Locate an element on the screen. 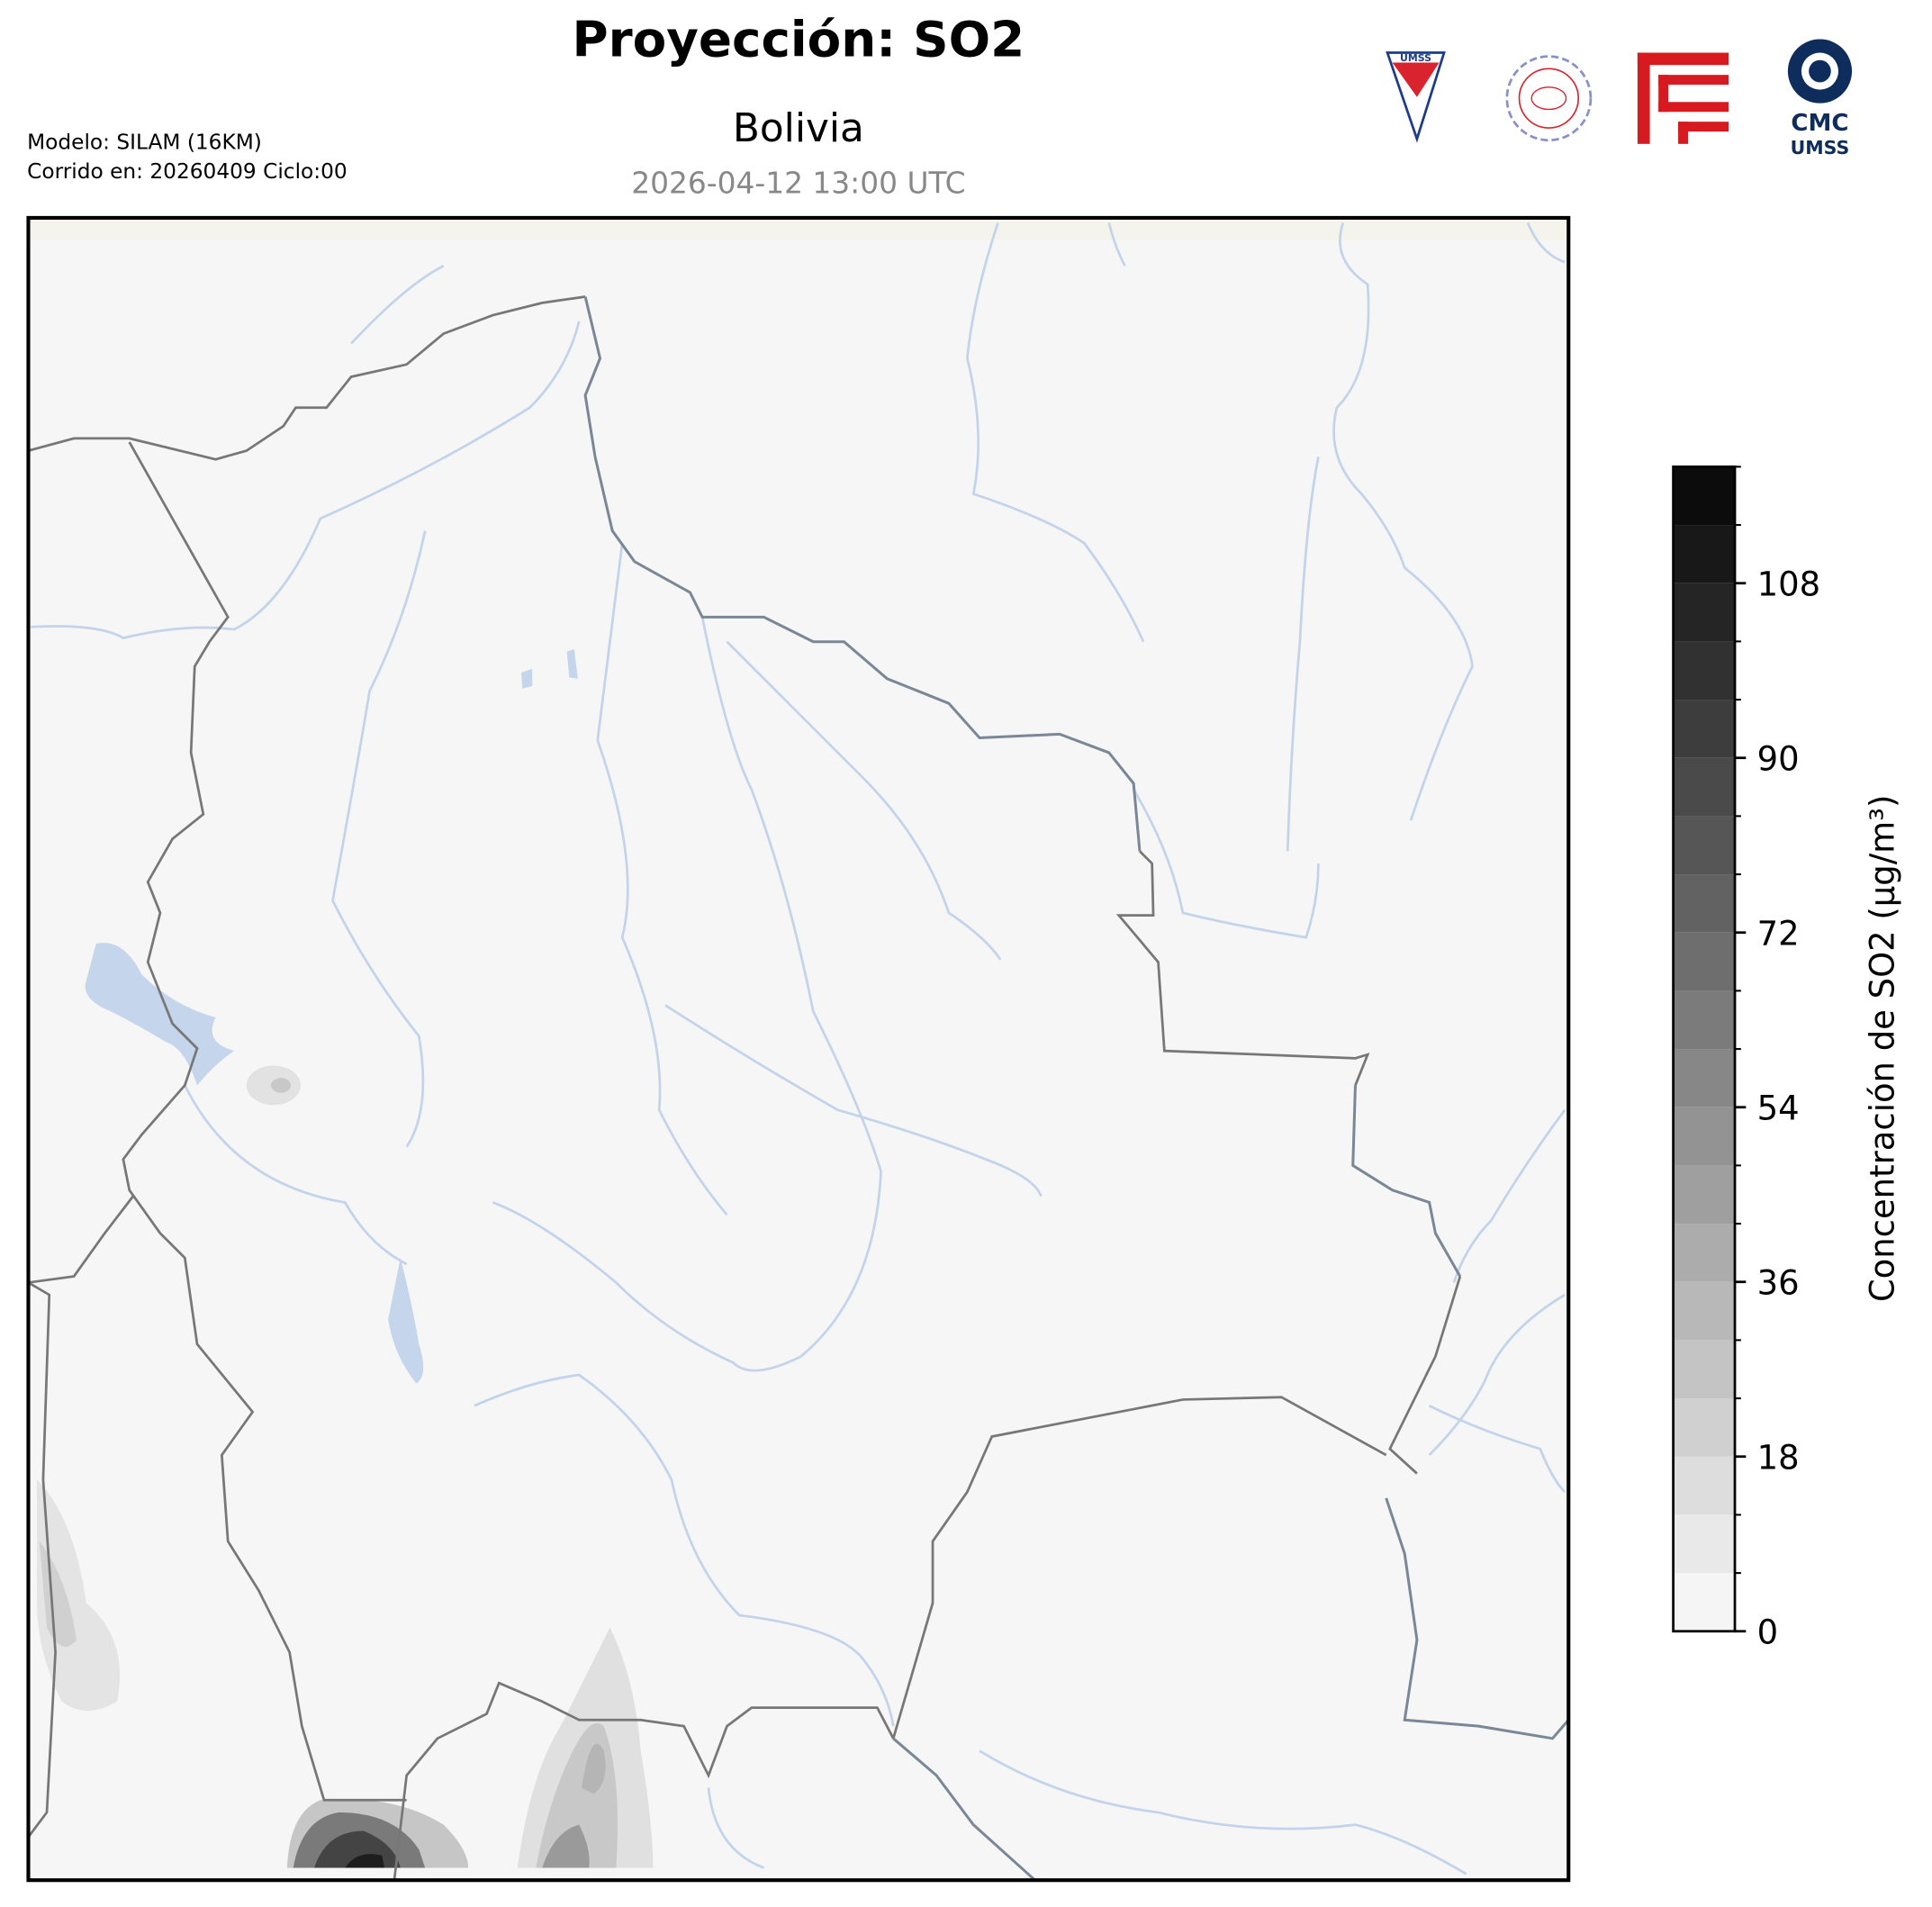  title: Proyección: SO2 is located at coordinates (799, 39).